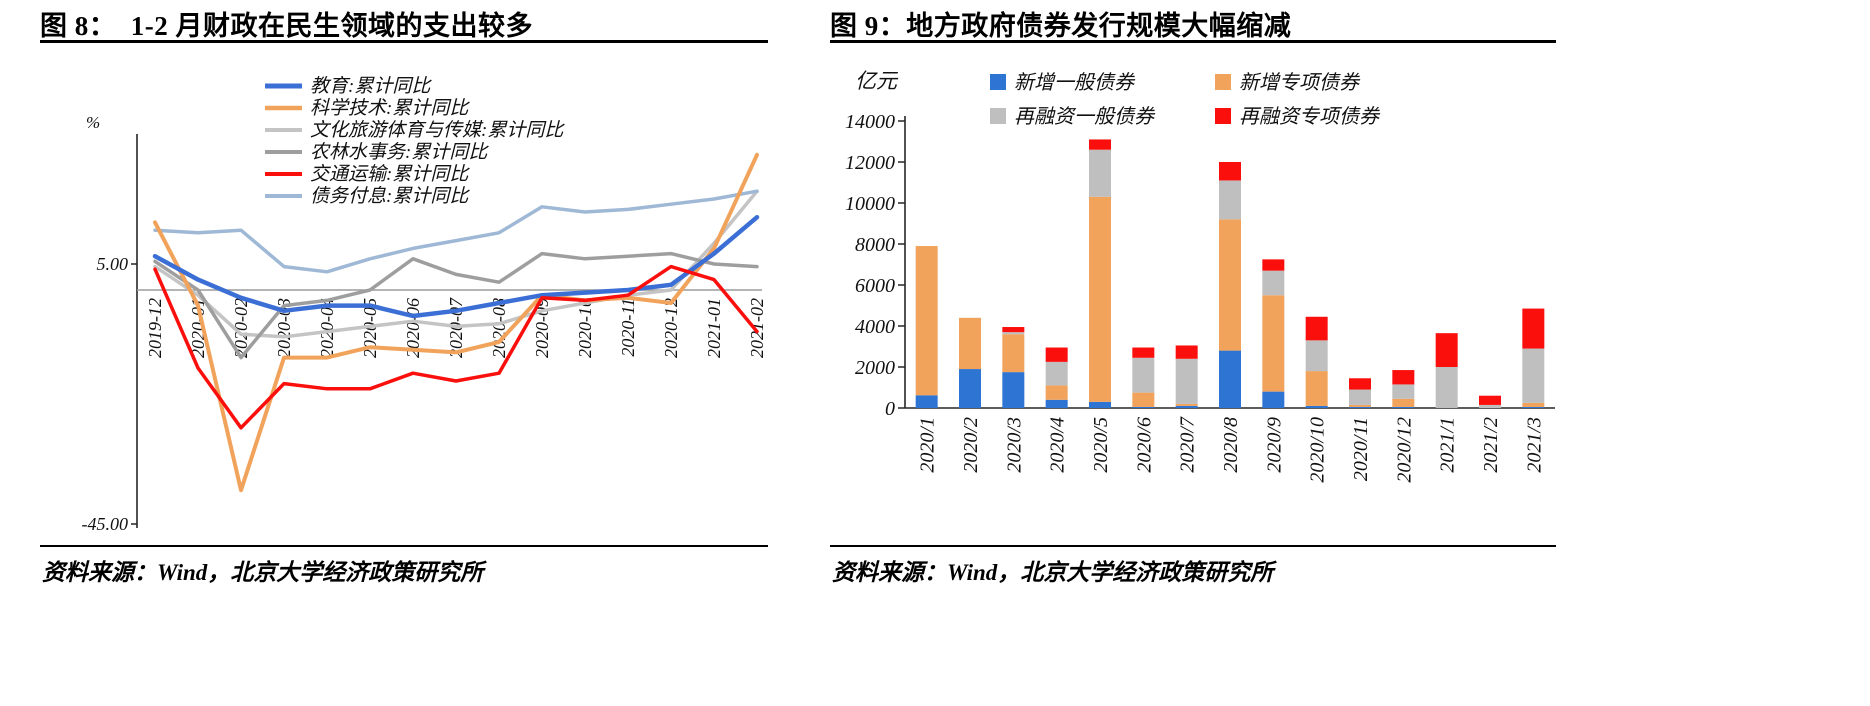 The width and height of the screenshot is (1870, 706). I want to click on figure8-source: 资料来源：Wind，北京大学经济政策研究所, so click(263, 572).